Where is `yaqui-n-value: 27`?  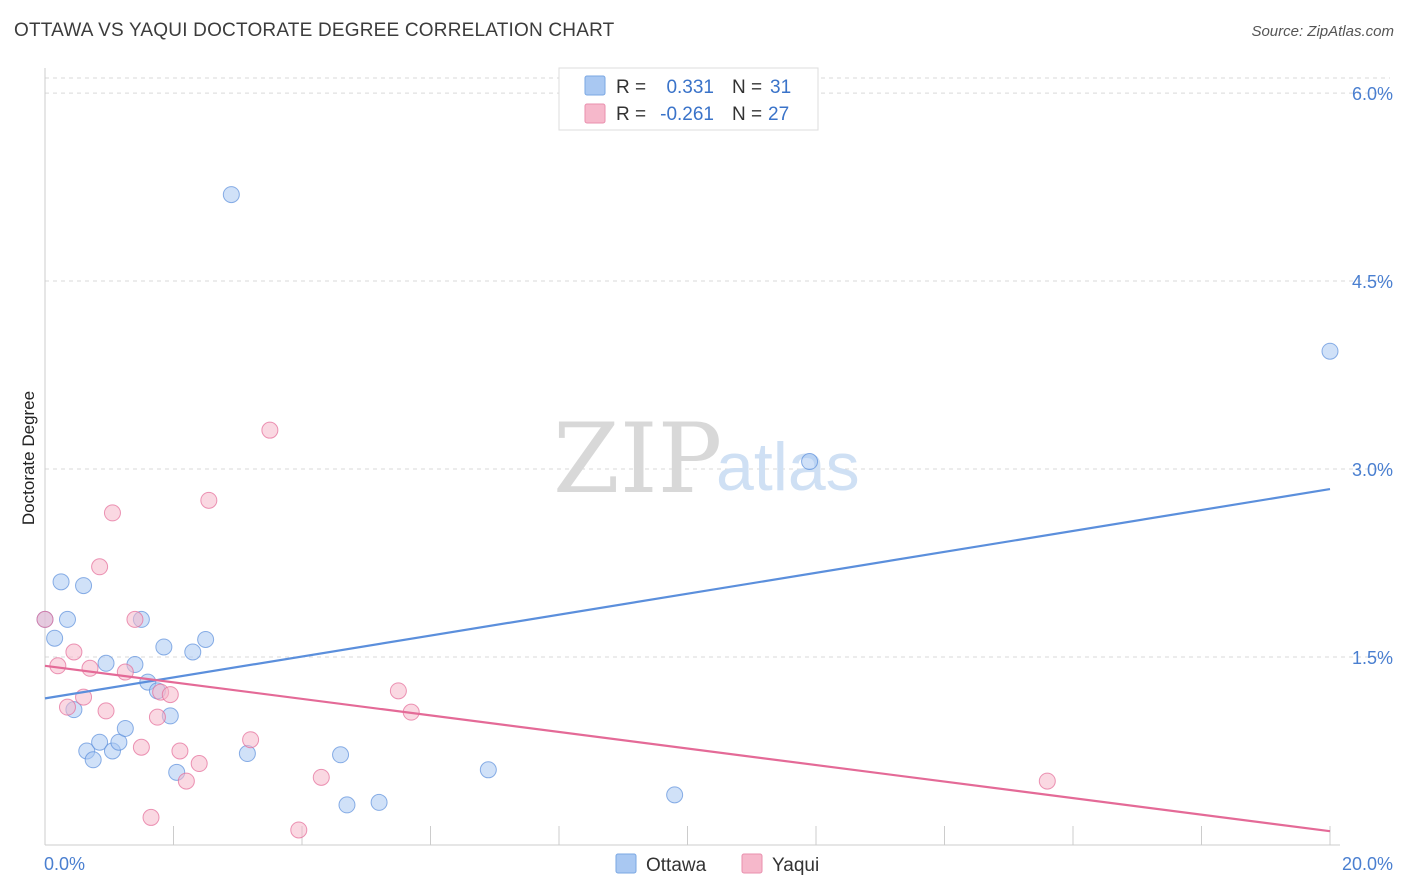 yaqui-n-value: 27 is located at coordinates (778, 114).